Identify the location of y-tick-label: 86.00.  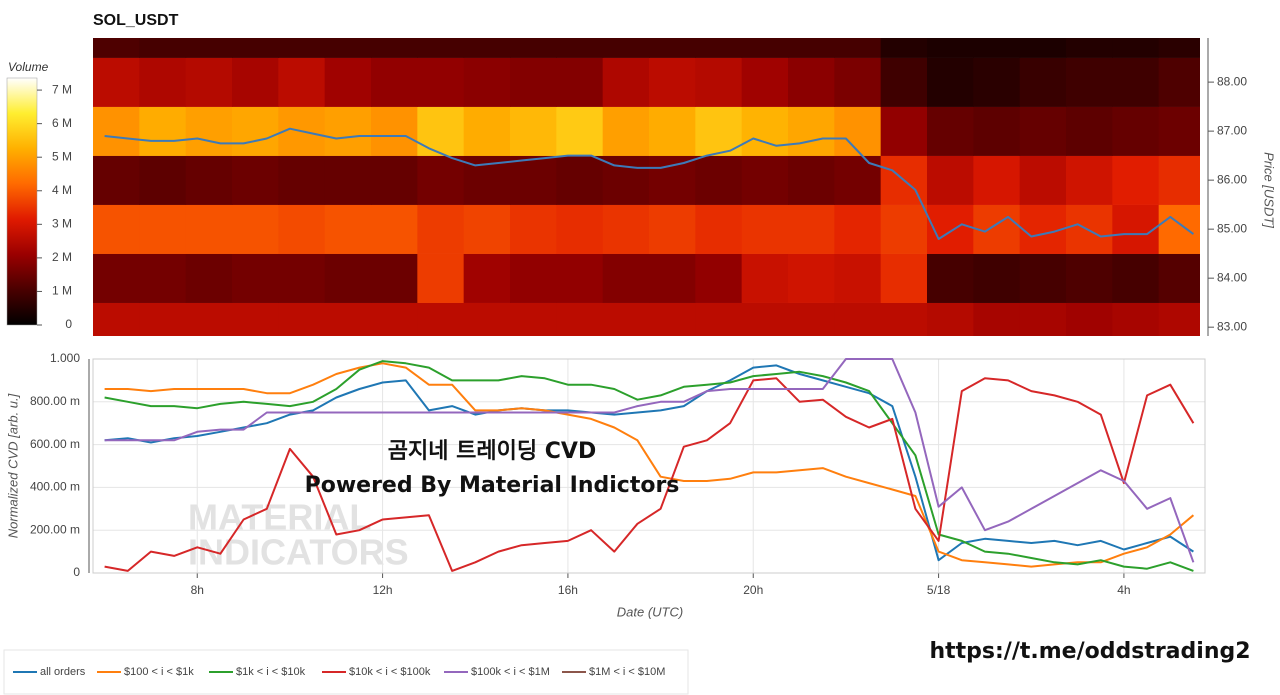
(1232, 179).